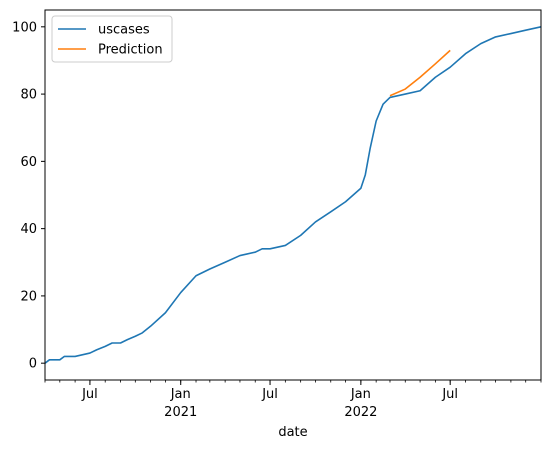 This screenshot has height=449, width=552. Describe the element at coordinates (24, 27) in the screenshot. I see `y-tick-label: 100` at that location.